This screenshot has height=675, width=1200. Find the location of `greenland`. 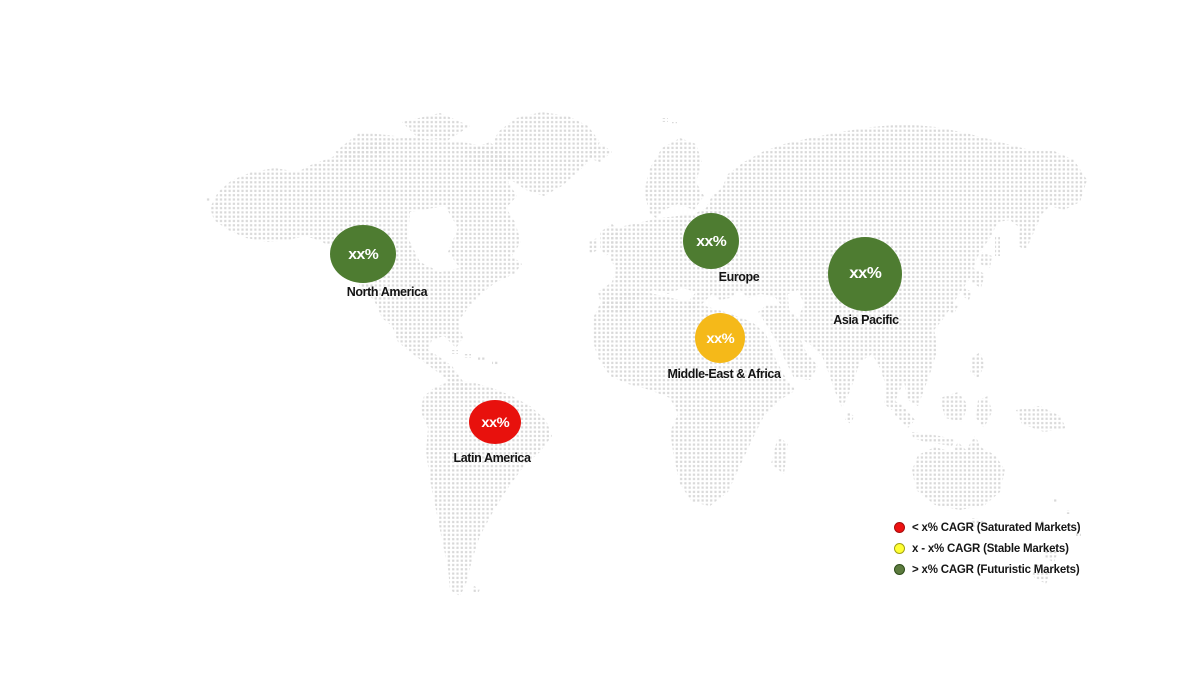

greenland is located at coordinates (544, 154).